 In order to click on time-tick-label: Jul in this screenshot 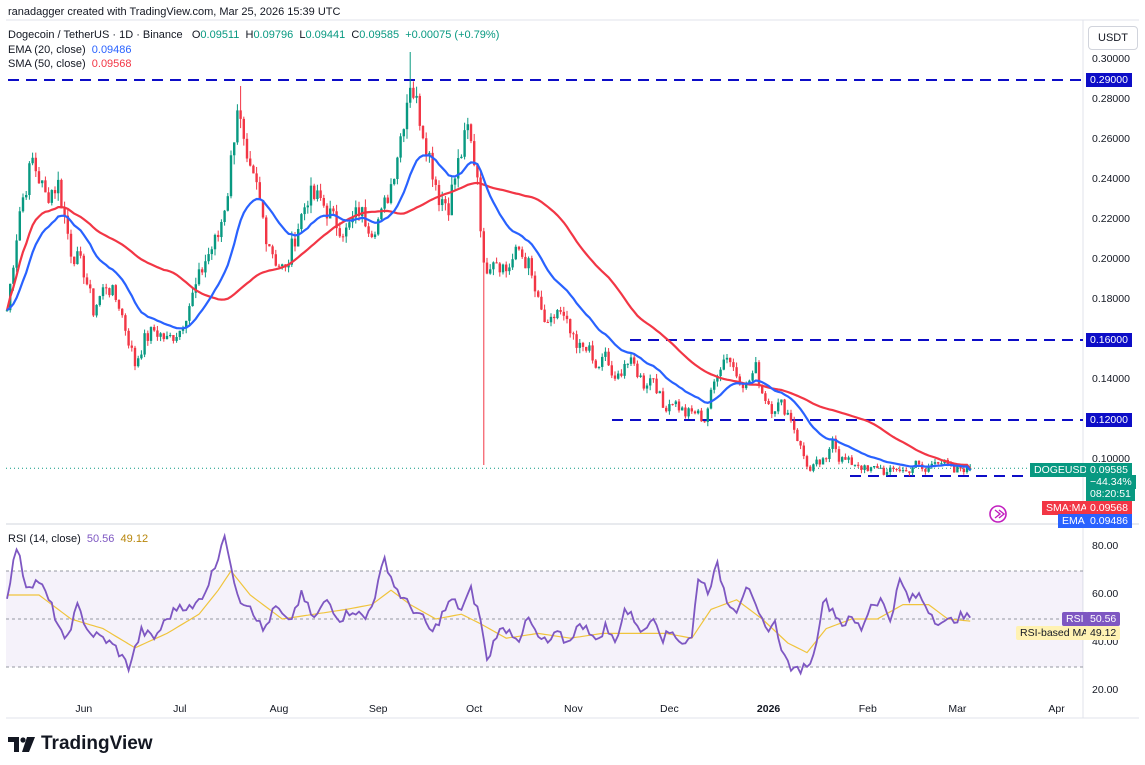, I will do `click(180, 709)`.